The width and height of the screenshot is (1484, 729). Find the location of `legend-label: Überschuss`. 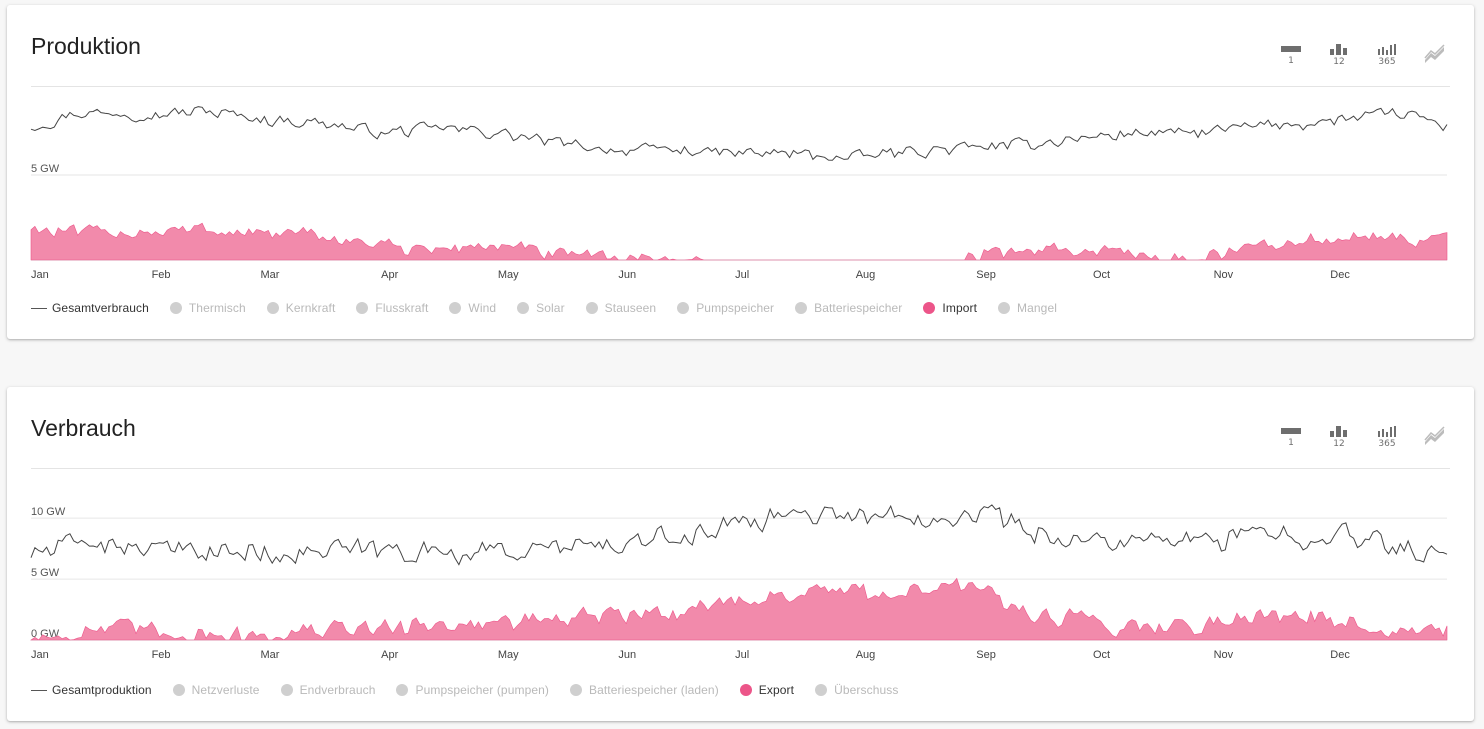

legend-label: Überschuss is located at coordinates (866, 690).